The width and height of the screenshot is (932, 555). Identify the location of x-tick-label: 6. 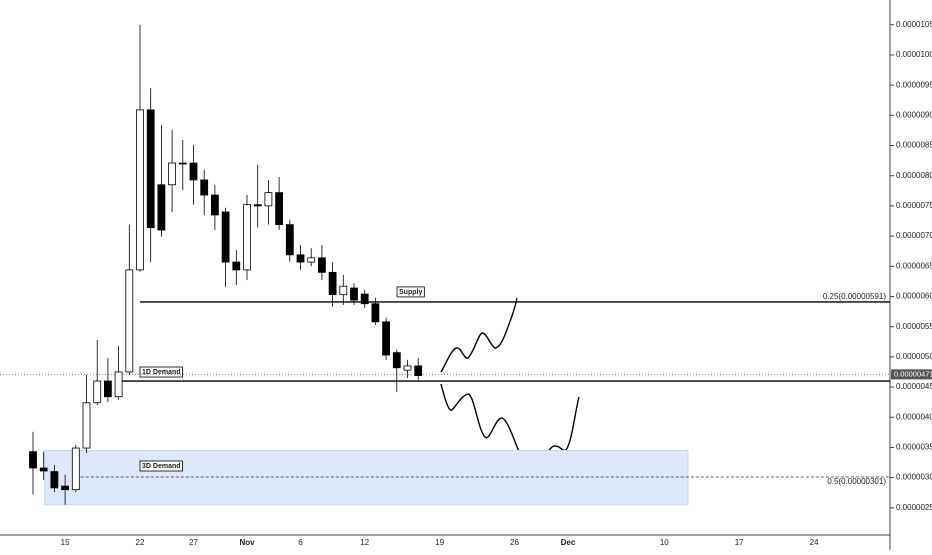
(300, 542).